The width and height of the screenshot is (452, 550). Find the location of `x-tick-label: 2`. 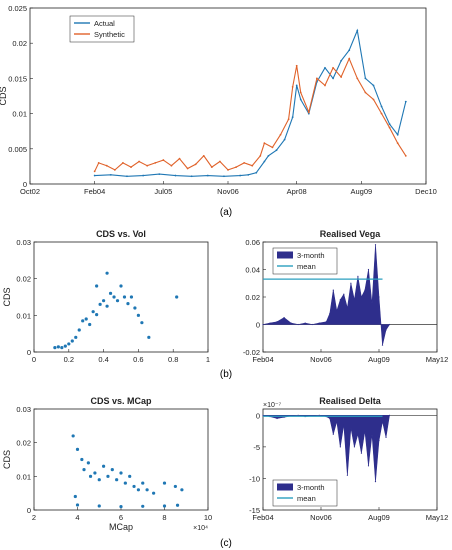

x-tick-label: 2 is located at coordinates (34, 517).